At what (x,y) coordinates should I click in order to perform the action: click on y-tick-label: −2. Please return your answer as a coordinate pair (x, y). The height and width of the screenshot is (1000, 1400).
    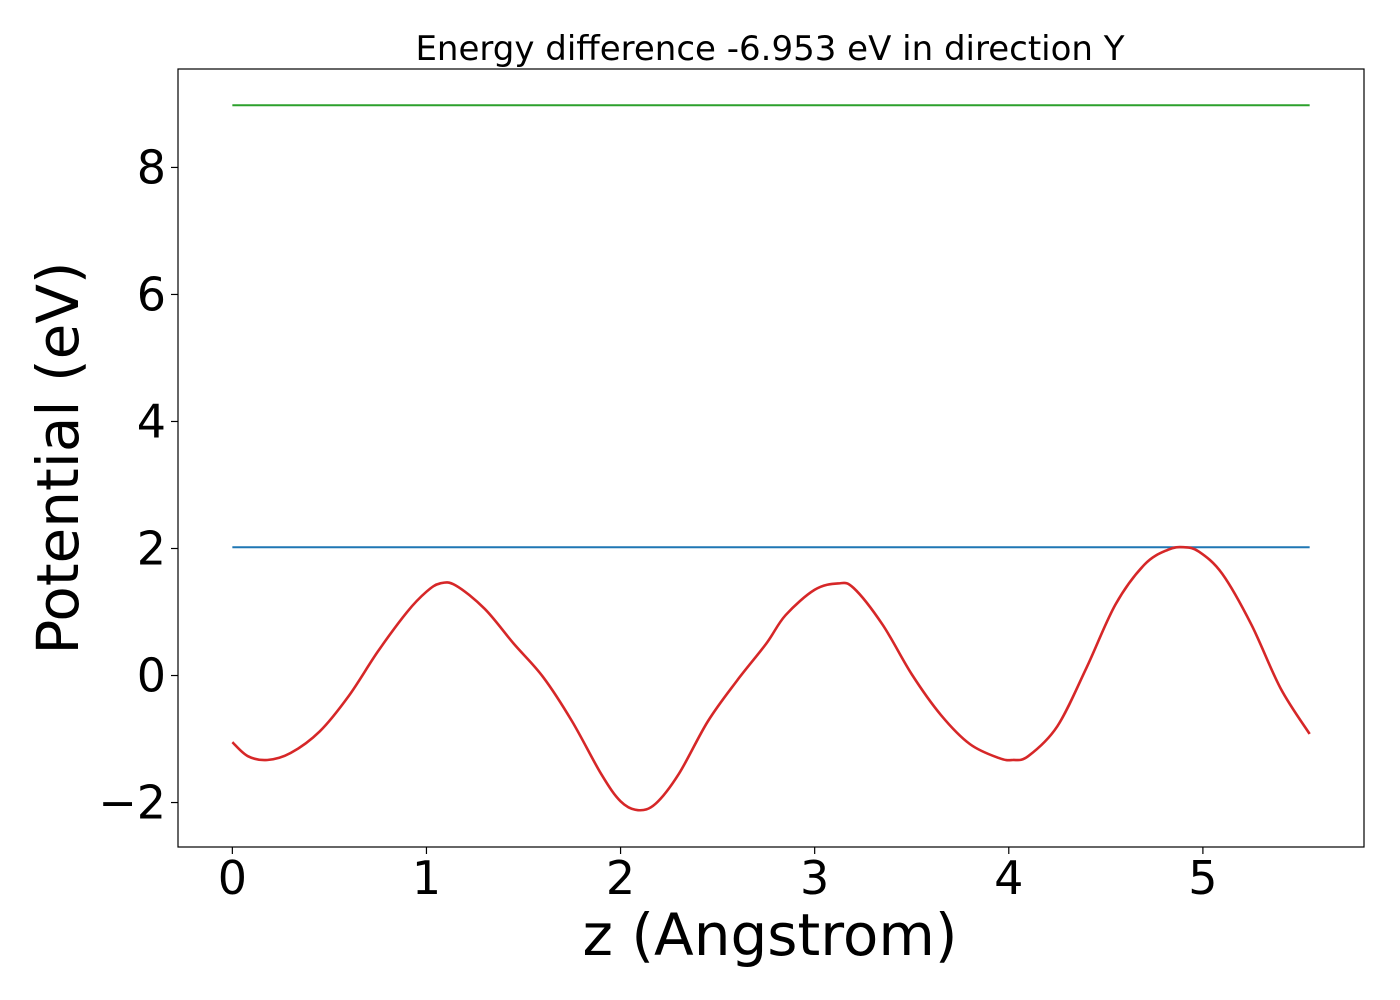
    Looking at the image, I should click on (132, 803).